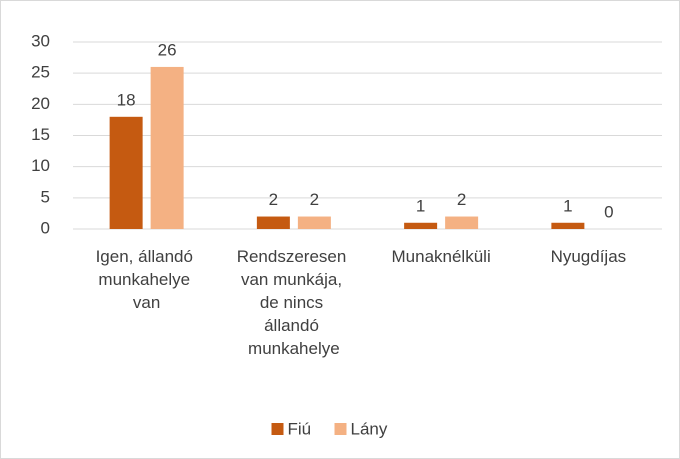  What do you see at coordinates (40, 103) in the screenshot?
I see `y-tick-label: 20` at bounding box center [40, 103].